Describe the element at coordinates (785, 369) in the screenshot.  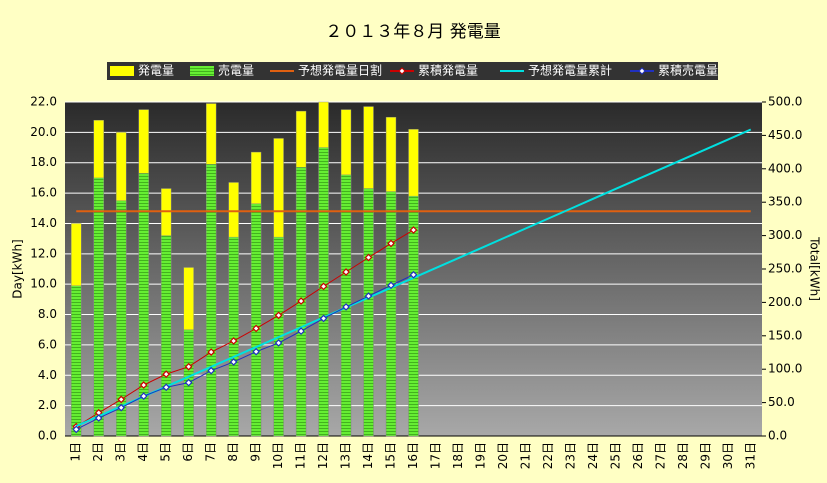
I see `y2-tick-label: 100.0` at that location.